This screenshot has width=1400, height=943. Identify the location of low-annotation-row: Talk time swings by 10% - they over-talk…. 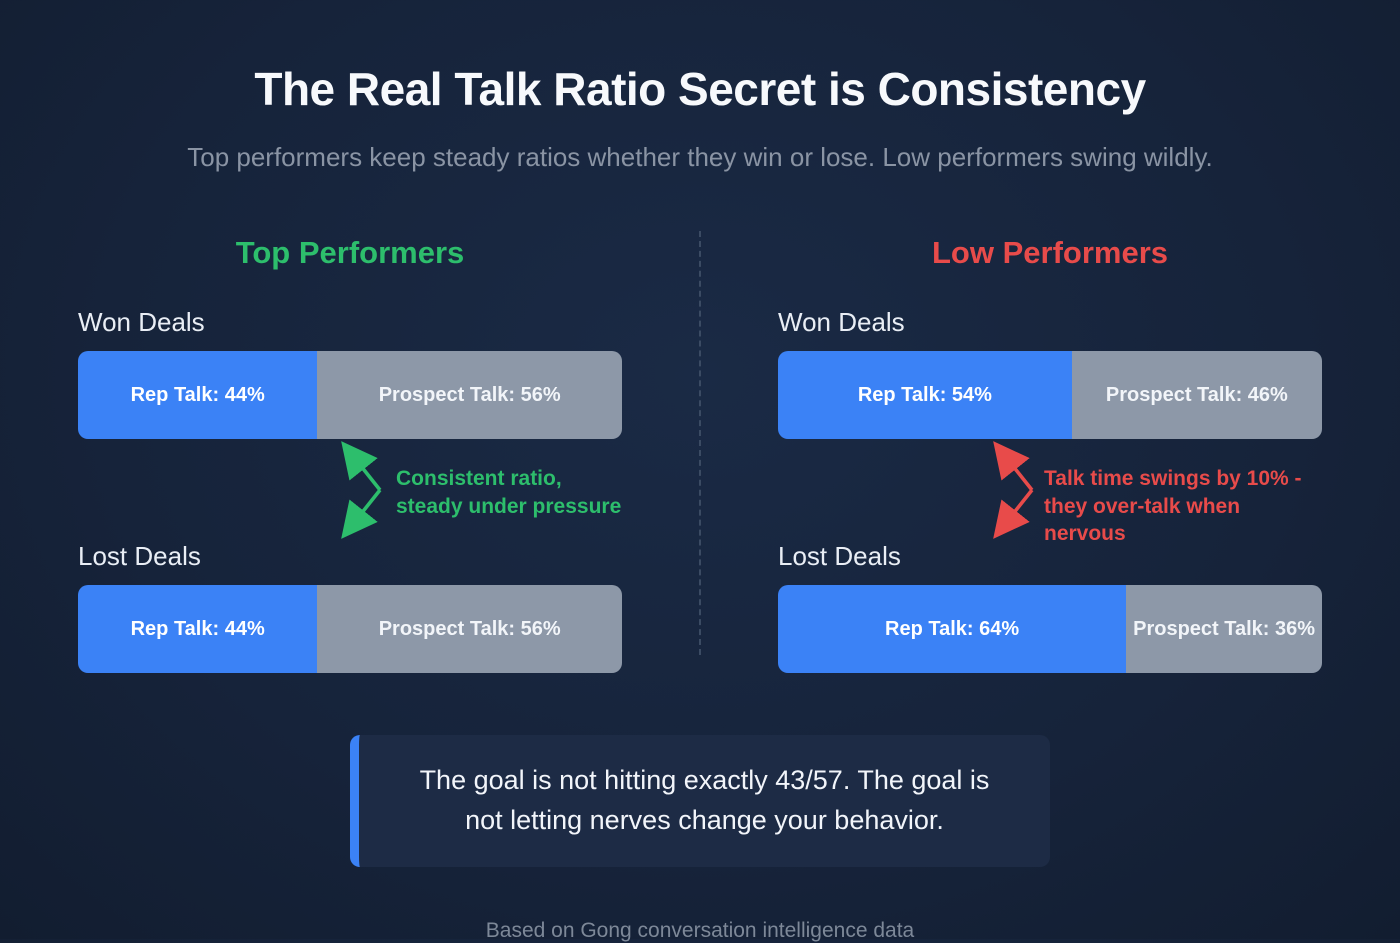
(1050, 492).